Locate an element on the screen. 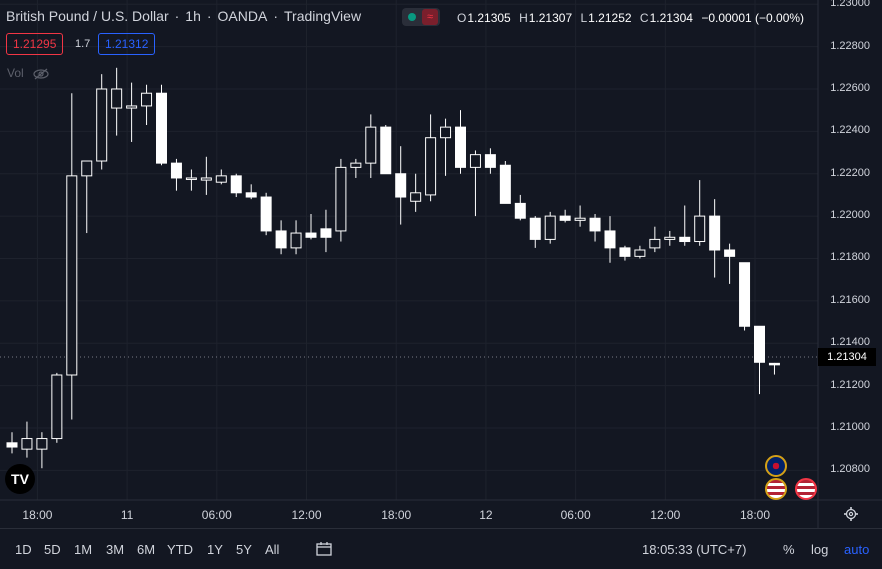 The height and width of the screenshot is (569, 882). eye-hidden-icon is located at coordinates (41, 74).